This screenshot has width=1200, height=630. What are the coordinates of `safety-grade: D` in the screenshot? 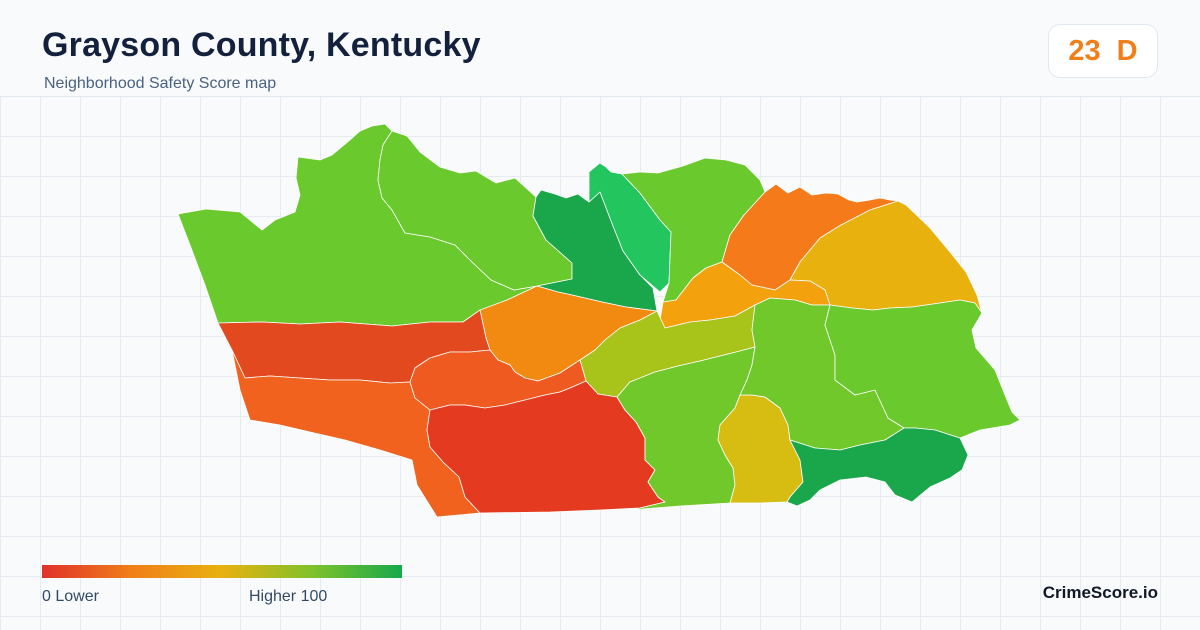 It's located at (1127, 50).